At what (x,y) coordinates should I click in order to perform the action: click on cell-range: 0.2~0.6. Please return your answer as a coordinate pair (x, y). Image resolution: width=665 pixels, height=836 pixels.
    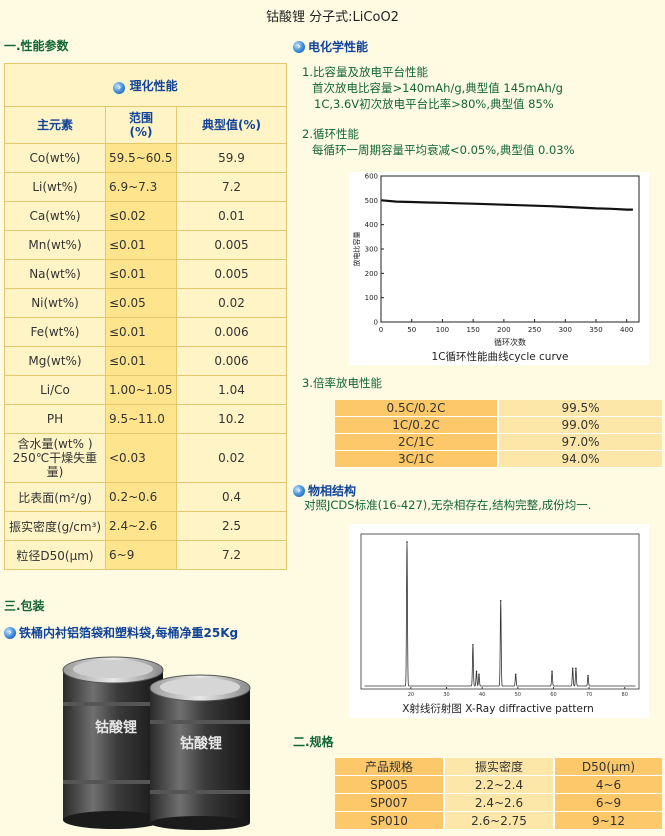
    Looking at the image, I should click on (141, 497).